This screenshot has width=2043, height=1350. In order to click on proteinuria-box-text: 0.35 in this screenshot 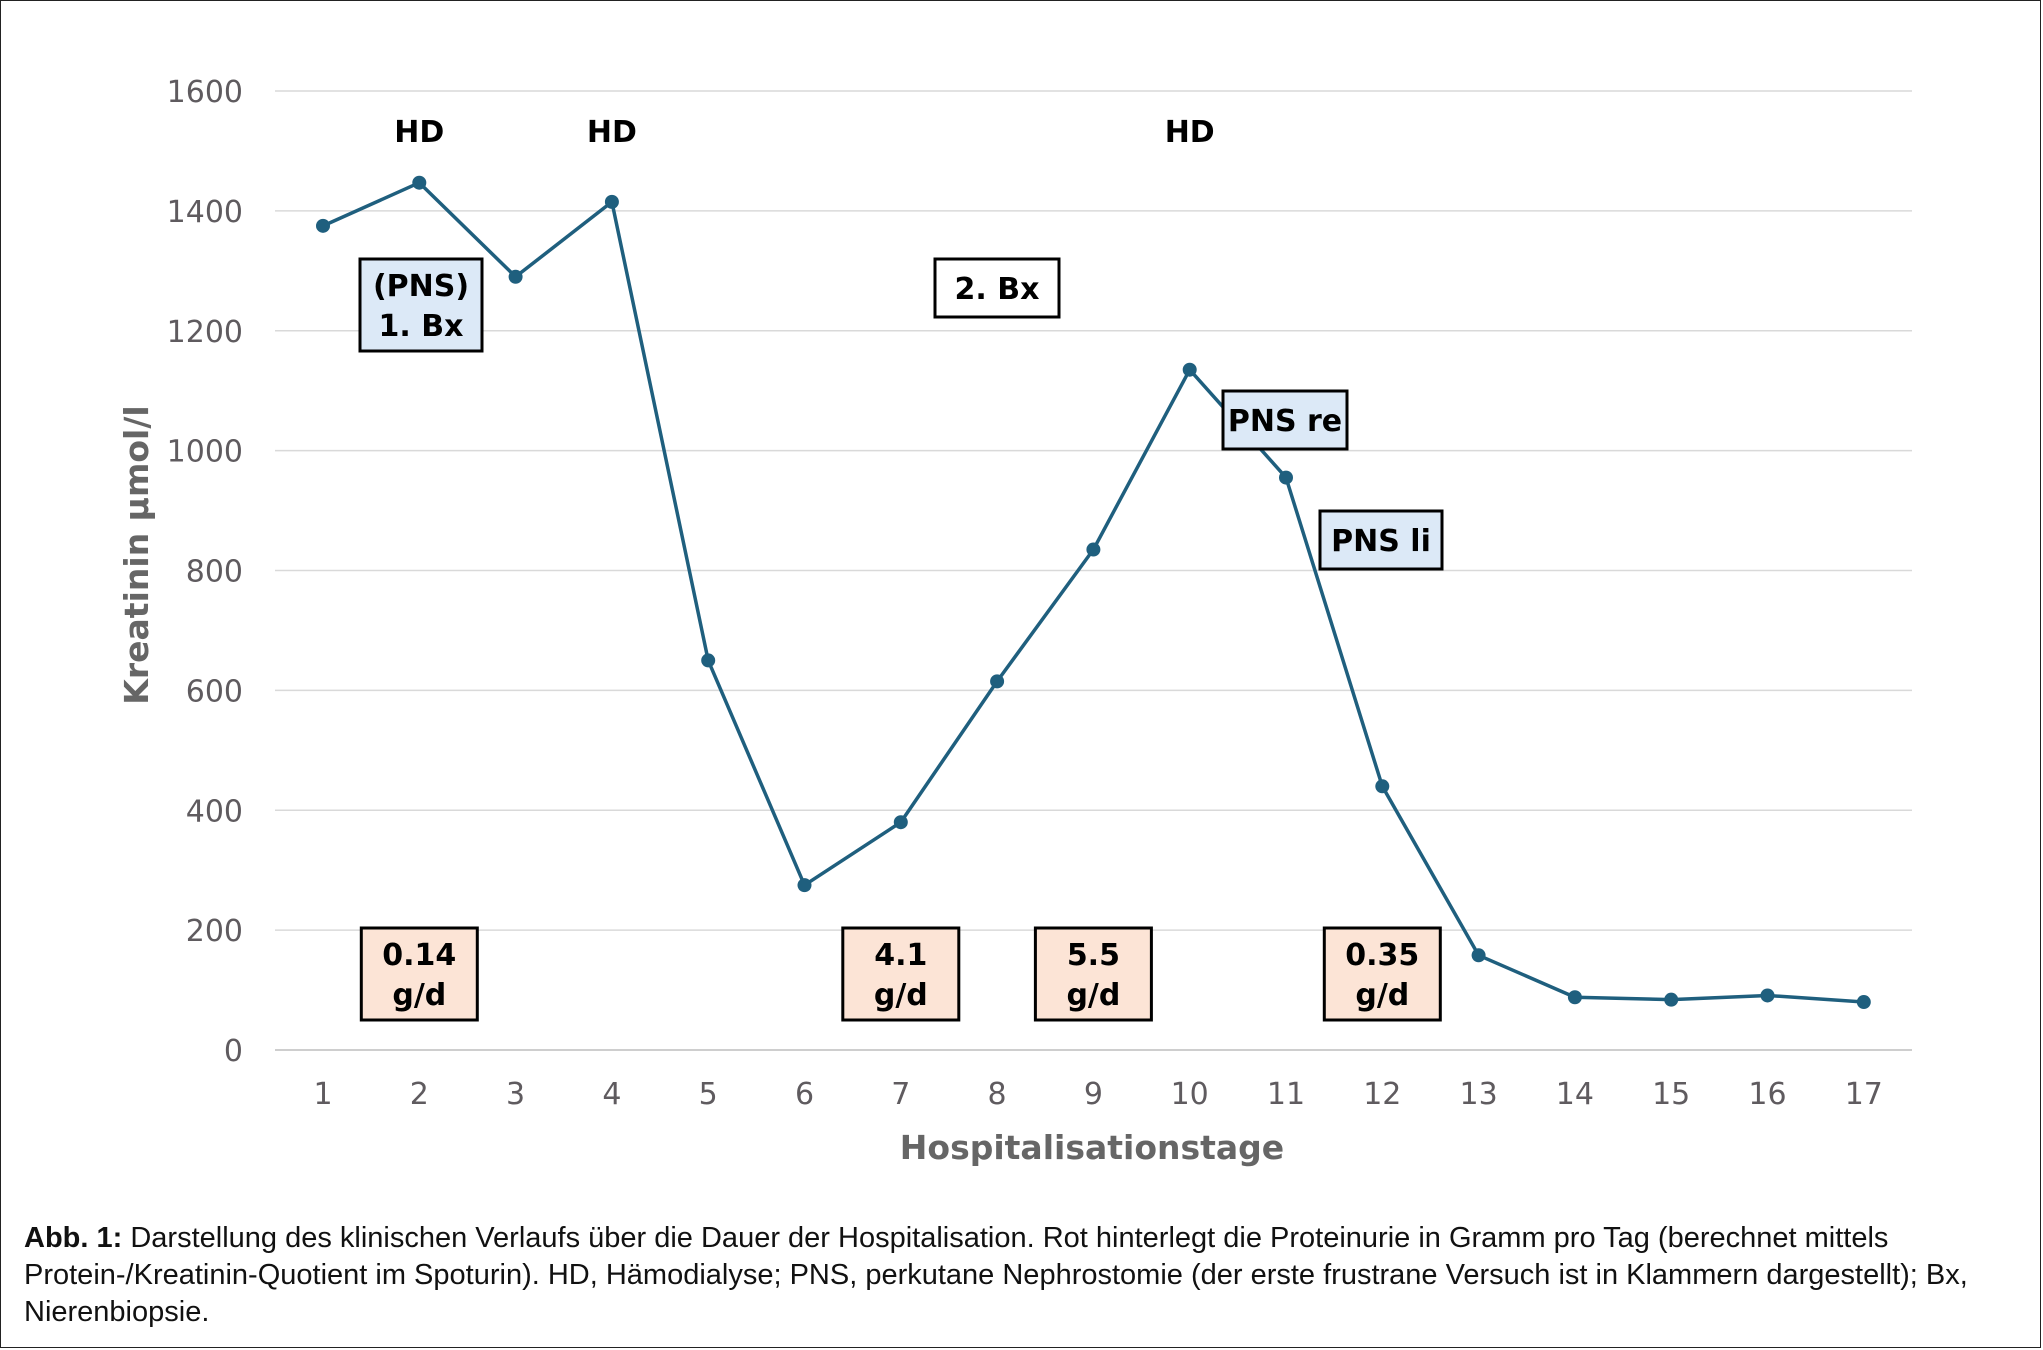, I will do `click(1382, 955)`.